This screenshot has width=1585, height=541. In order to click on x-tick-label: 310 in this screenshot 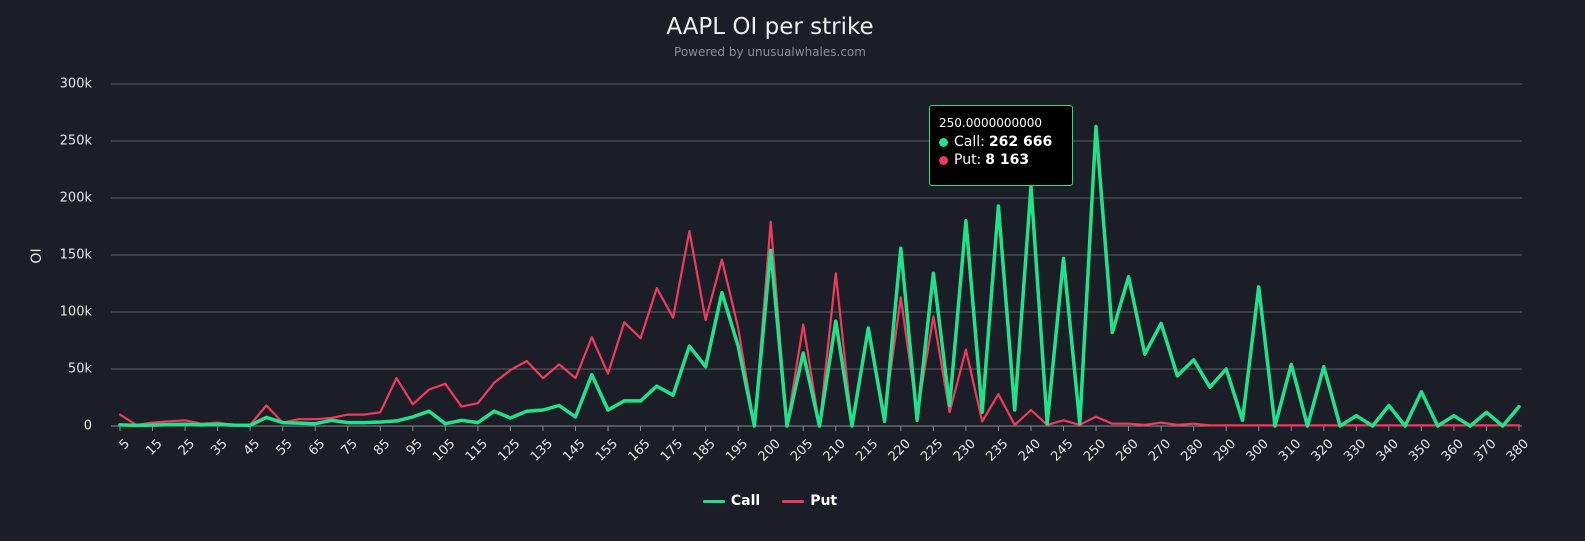, I will do `click(1290, 450)`.